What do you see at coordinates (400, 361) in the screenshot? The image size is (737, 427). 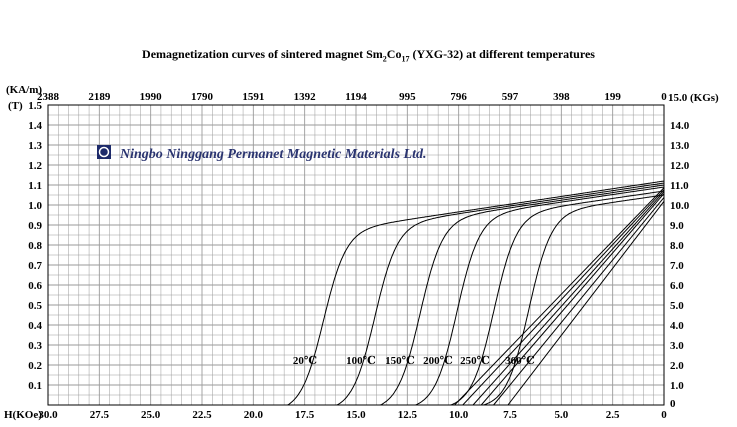 I see `series-label: 150℃` at bounding box center [400, 361].